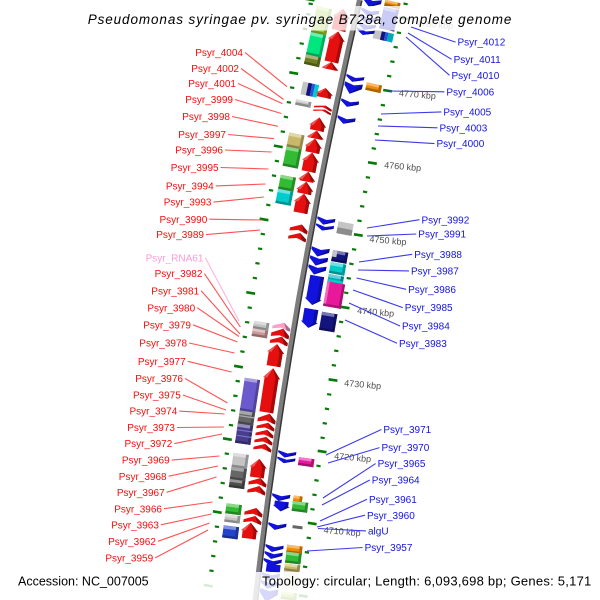 The width and height of the screenshot is (600, 600). I want to click on svg-text: Psyr_4000, so click(461, 144).